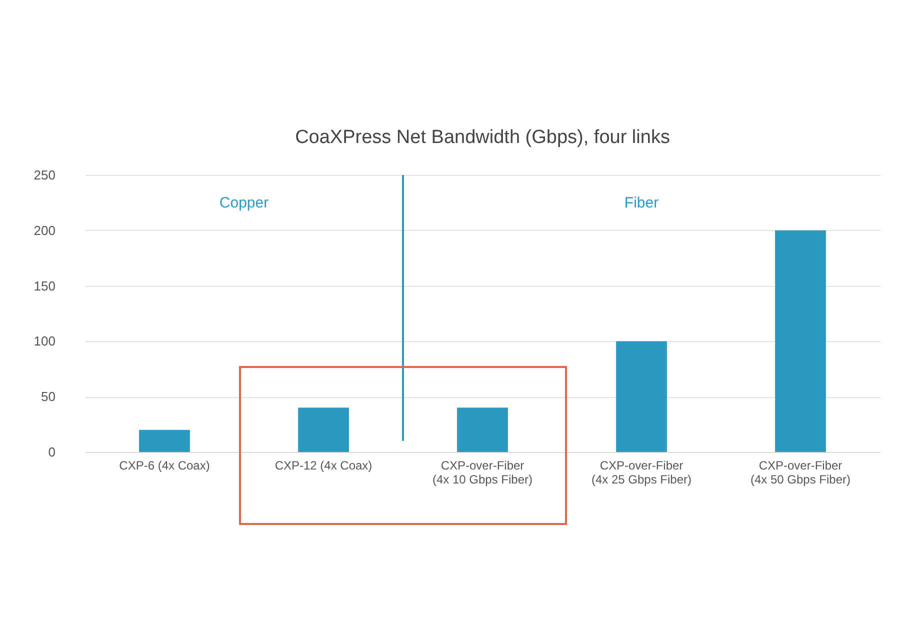 Image resolution: width=902 pixels, height=618 pixels. Describe the element at coordinates (482, 137) in the screenshot. I see `chart-title: CoaXPress Net Bandwidth (Gbps), four links` at that location.